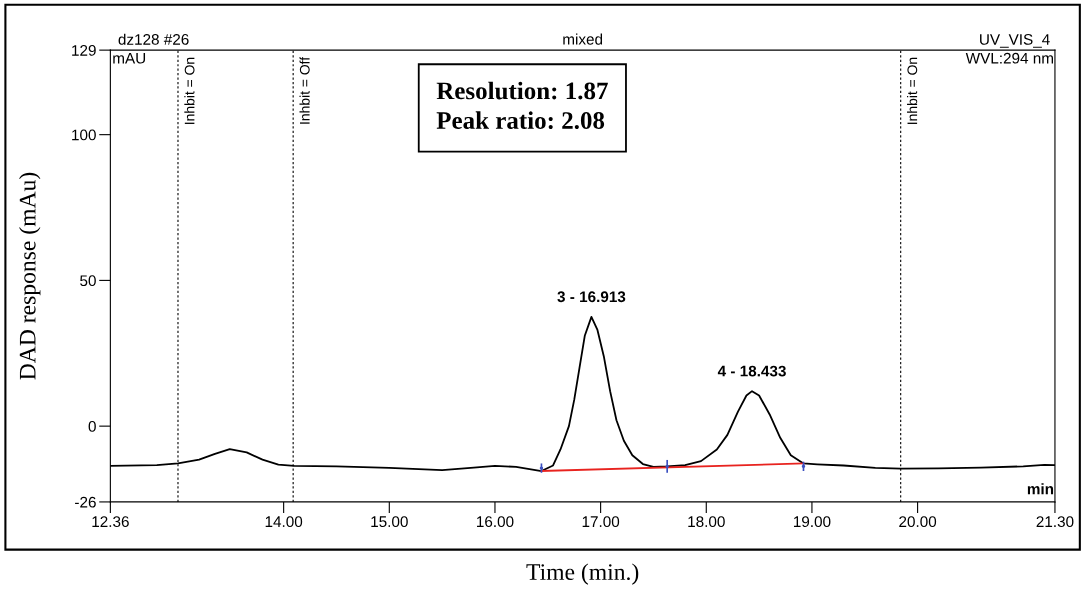  What do you see at coordinates (1009, 58) in the screenshot?
I see `annotation: WVL:294 nm` at bounding box center [1009, 58].